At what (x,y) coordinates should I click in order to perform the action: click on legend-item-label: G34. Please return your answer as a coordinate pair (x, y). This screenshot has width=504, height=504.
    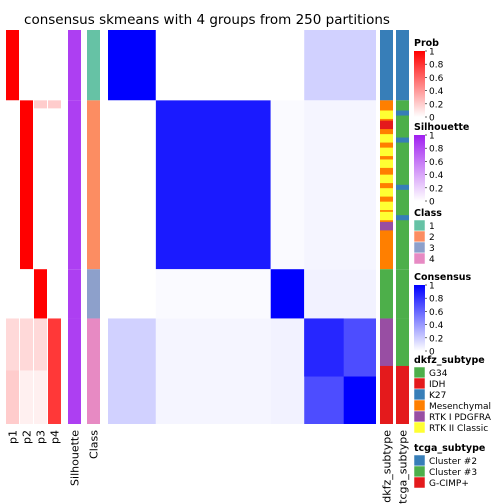
    Looking at the image, I should click on (438, 374).